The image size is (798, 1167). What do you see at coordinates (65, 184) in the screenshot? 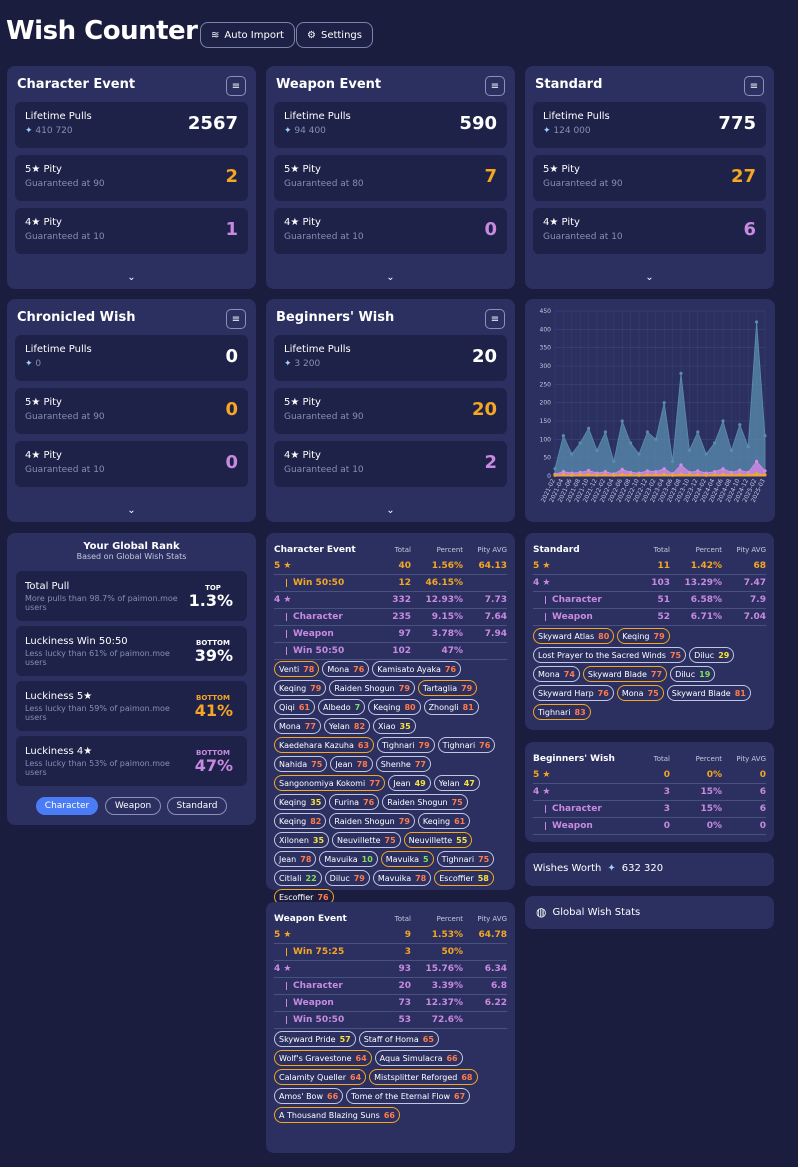
I see `five-star-guarantee: Guaranteed at 90` at bounding box center [65, 184].